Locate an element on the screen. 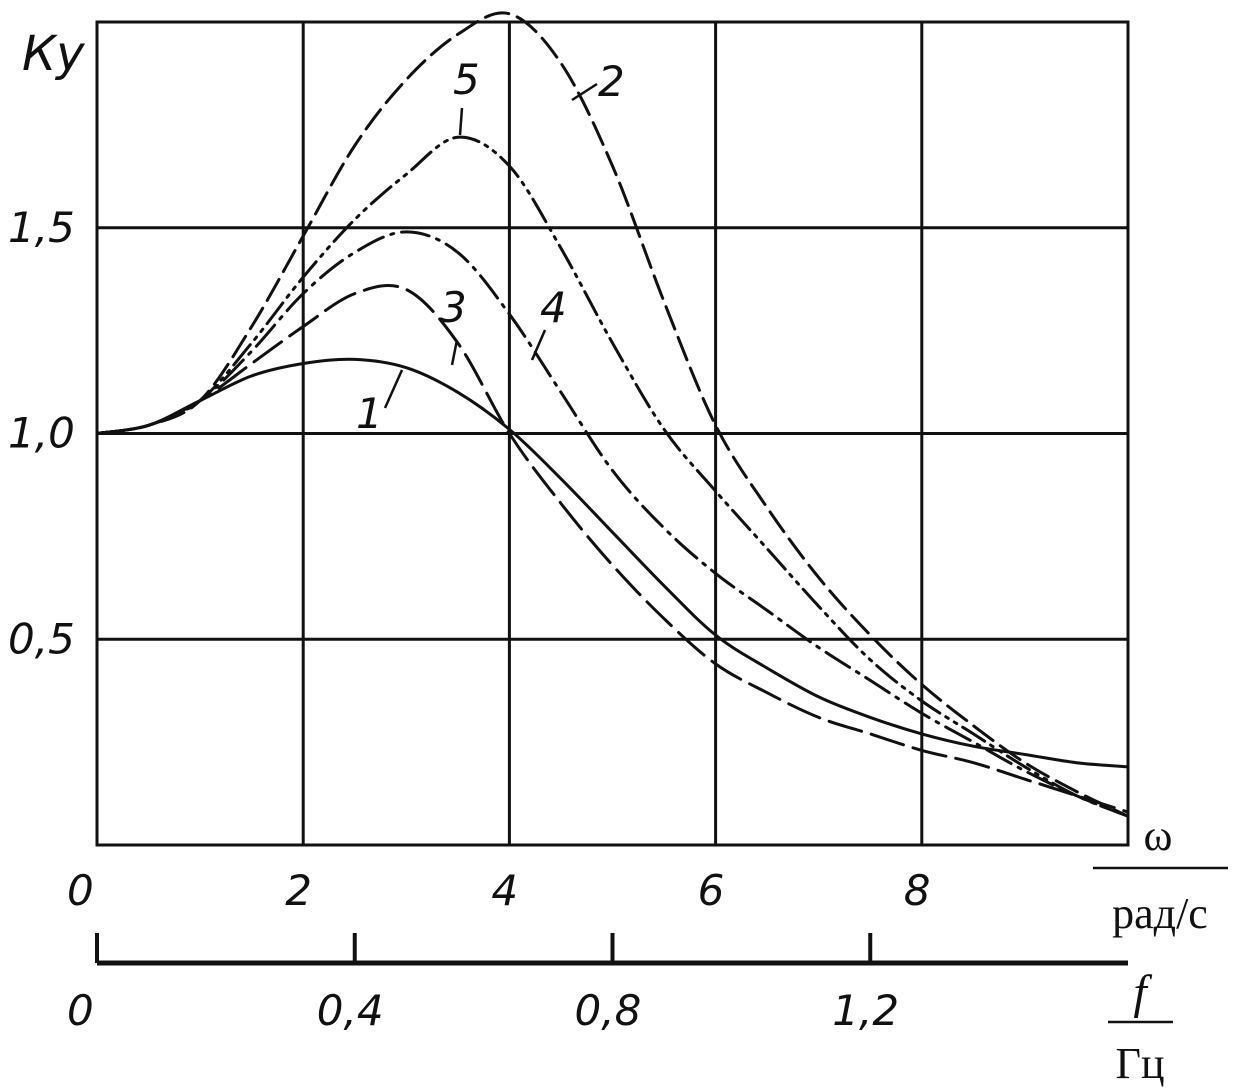  y-axis-label: Ку is located at coordinates (53, 54).